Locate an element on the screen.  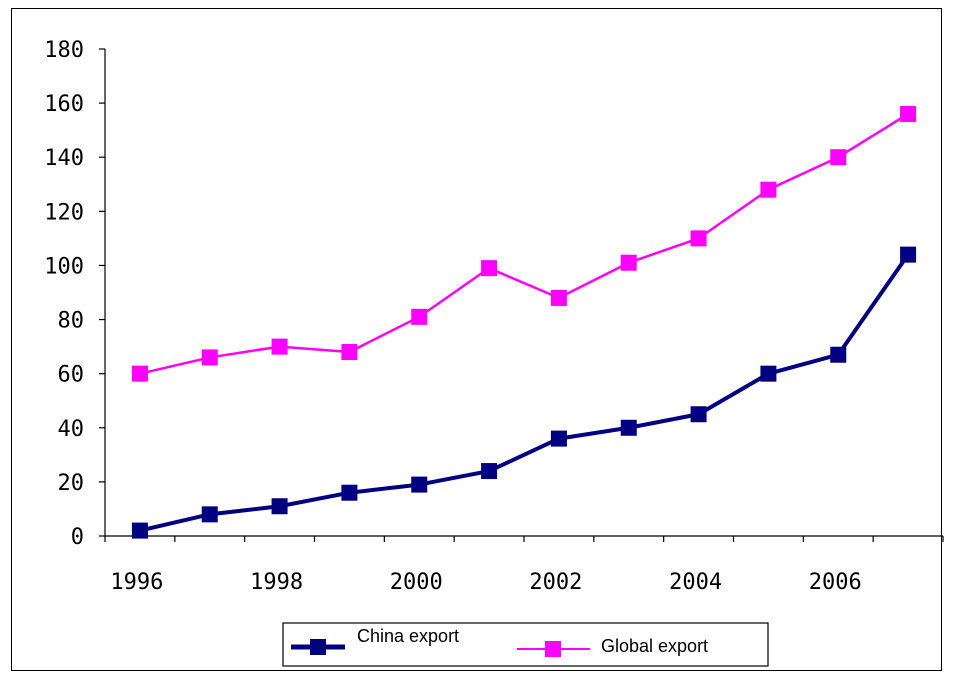
y-tick-label: 180 is located at coordinates (64, 50).